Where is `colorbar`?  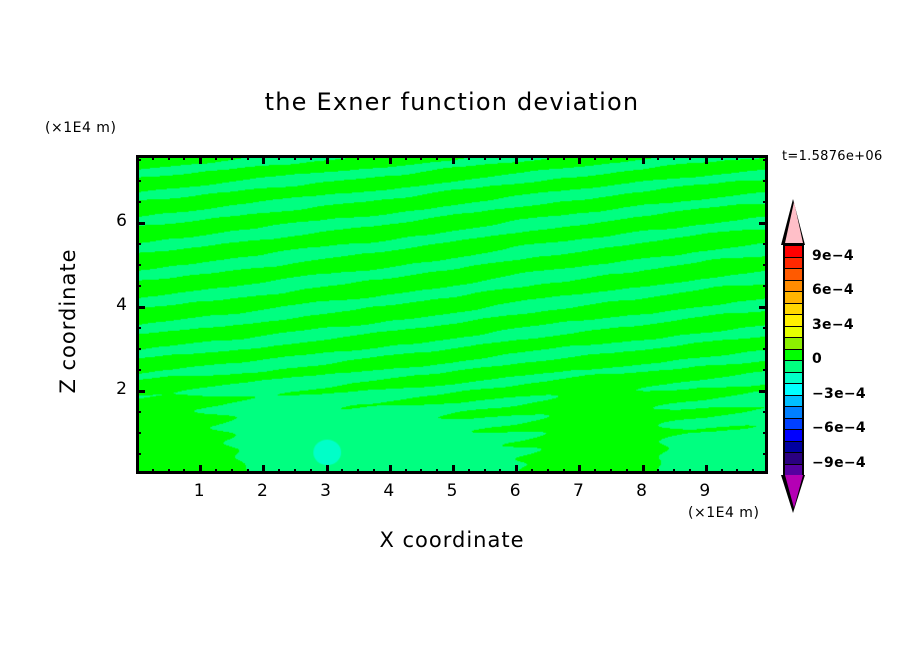 colorbar is located at coordinates (793, 360).